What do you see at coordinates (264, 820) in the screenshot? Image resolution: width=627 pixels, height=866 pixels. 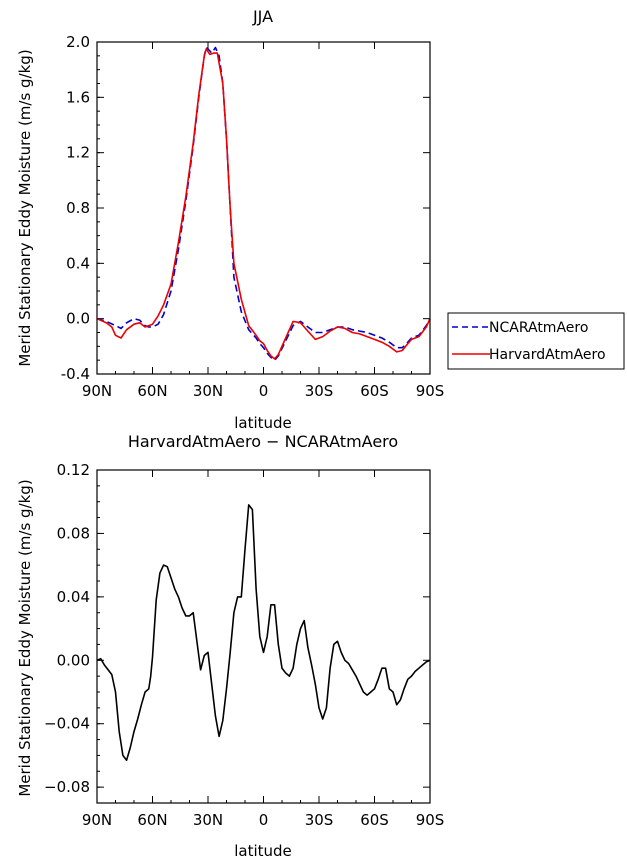 I see `bottom-chart-x-tick-label: 0` at bounding box center [264, 820].